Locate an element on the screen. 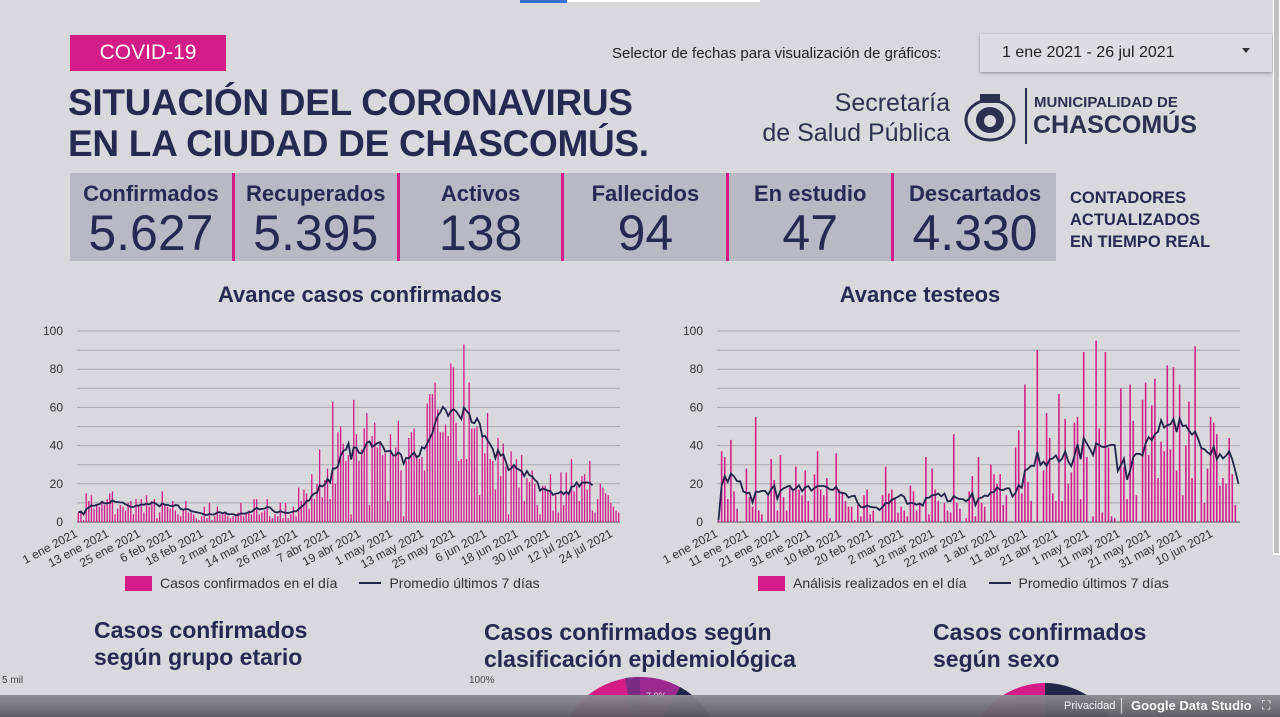  google-data-studio-logo: Google Data Studio is located at coordinates (1191, 705).